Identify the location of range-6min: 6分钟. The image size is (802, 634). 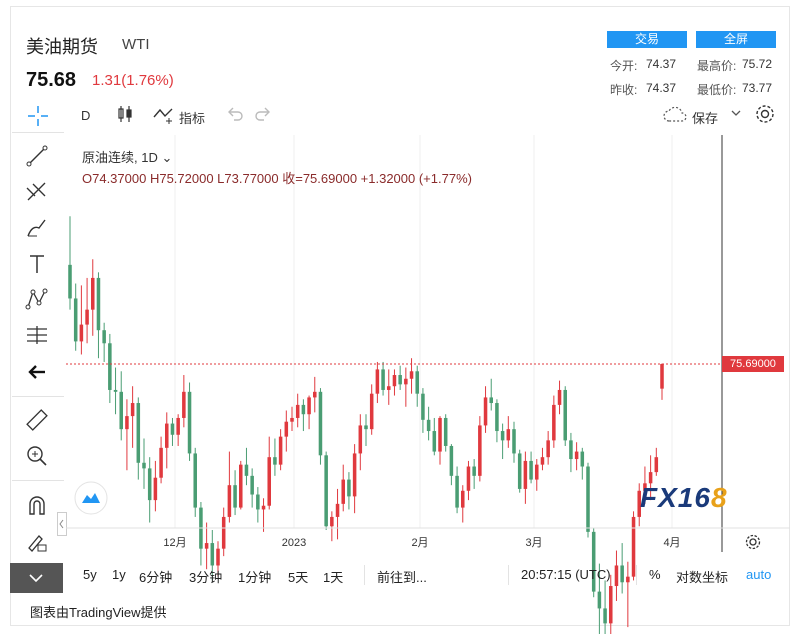
(156, 577).